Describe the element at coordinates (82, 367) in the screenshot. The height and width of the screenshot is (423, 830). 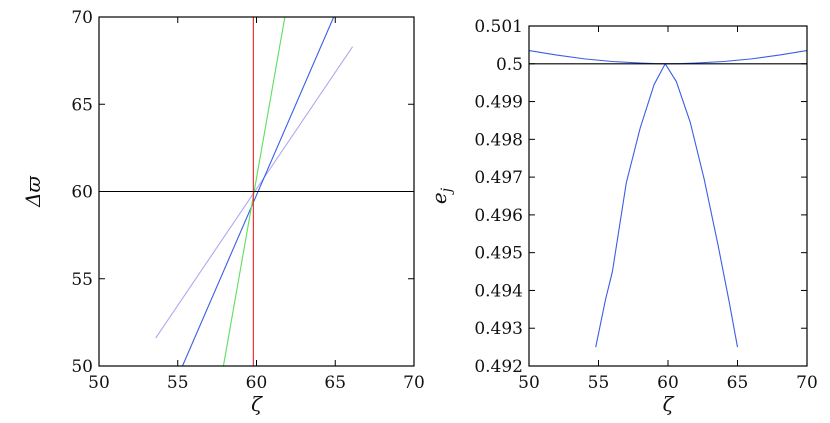
I see `y-tick-label: 50` at that location.